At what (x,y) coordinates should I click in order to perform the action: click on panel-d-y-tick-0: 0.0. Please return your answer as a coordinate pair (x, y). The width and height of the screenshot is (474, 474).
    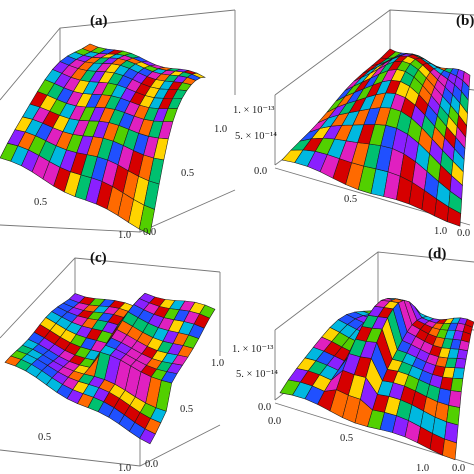
    Looking at the image, I should click on (458, 468).